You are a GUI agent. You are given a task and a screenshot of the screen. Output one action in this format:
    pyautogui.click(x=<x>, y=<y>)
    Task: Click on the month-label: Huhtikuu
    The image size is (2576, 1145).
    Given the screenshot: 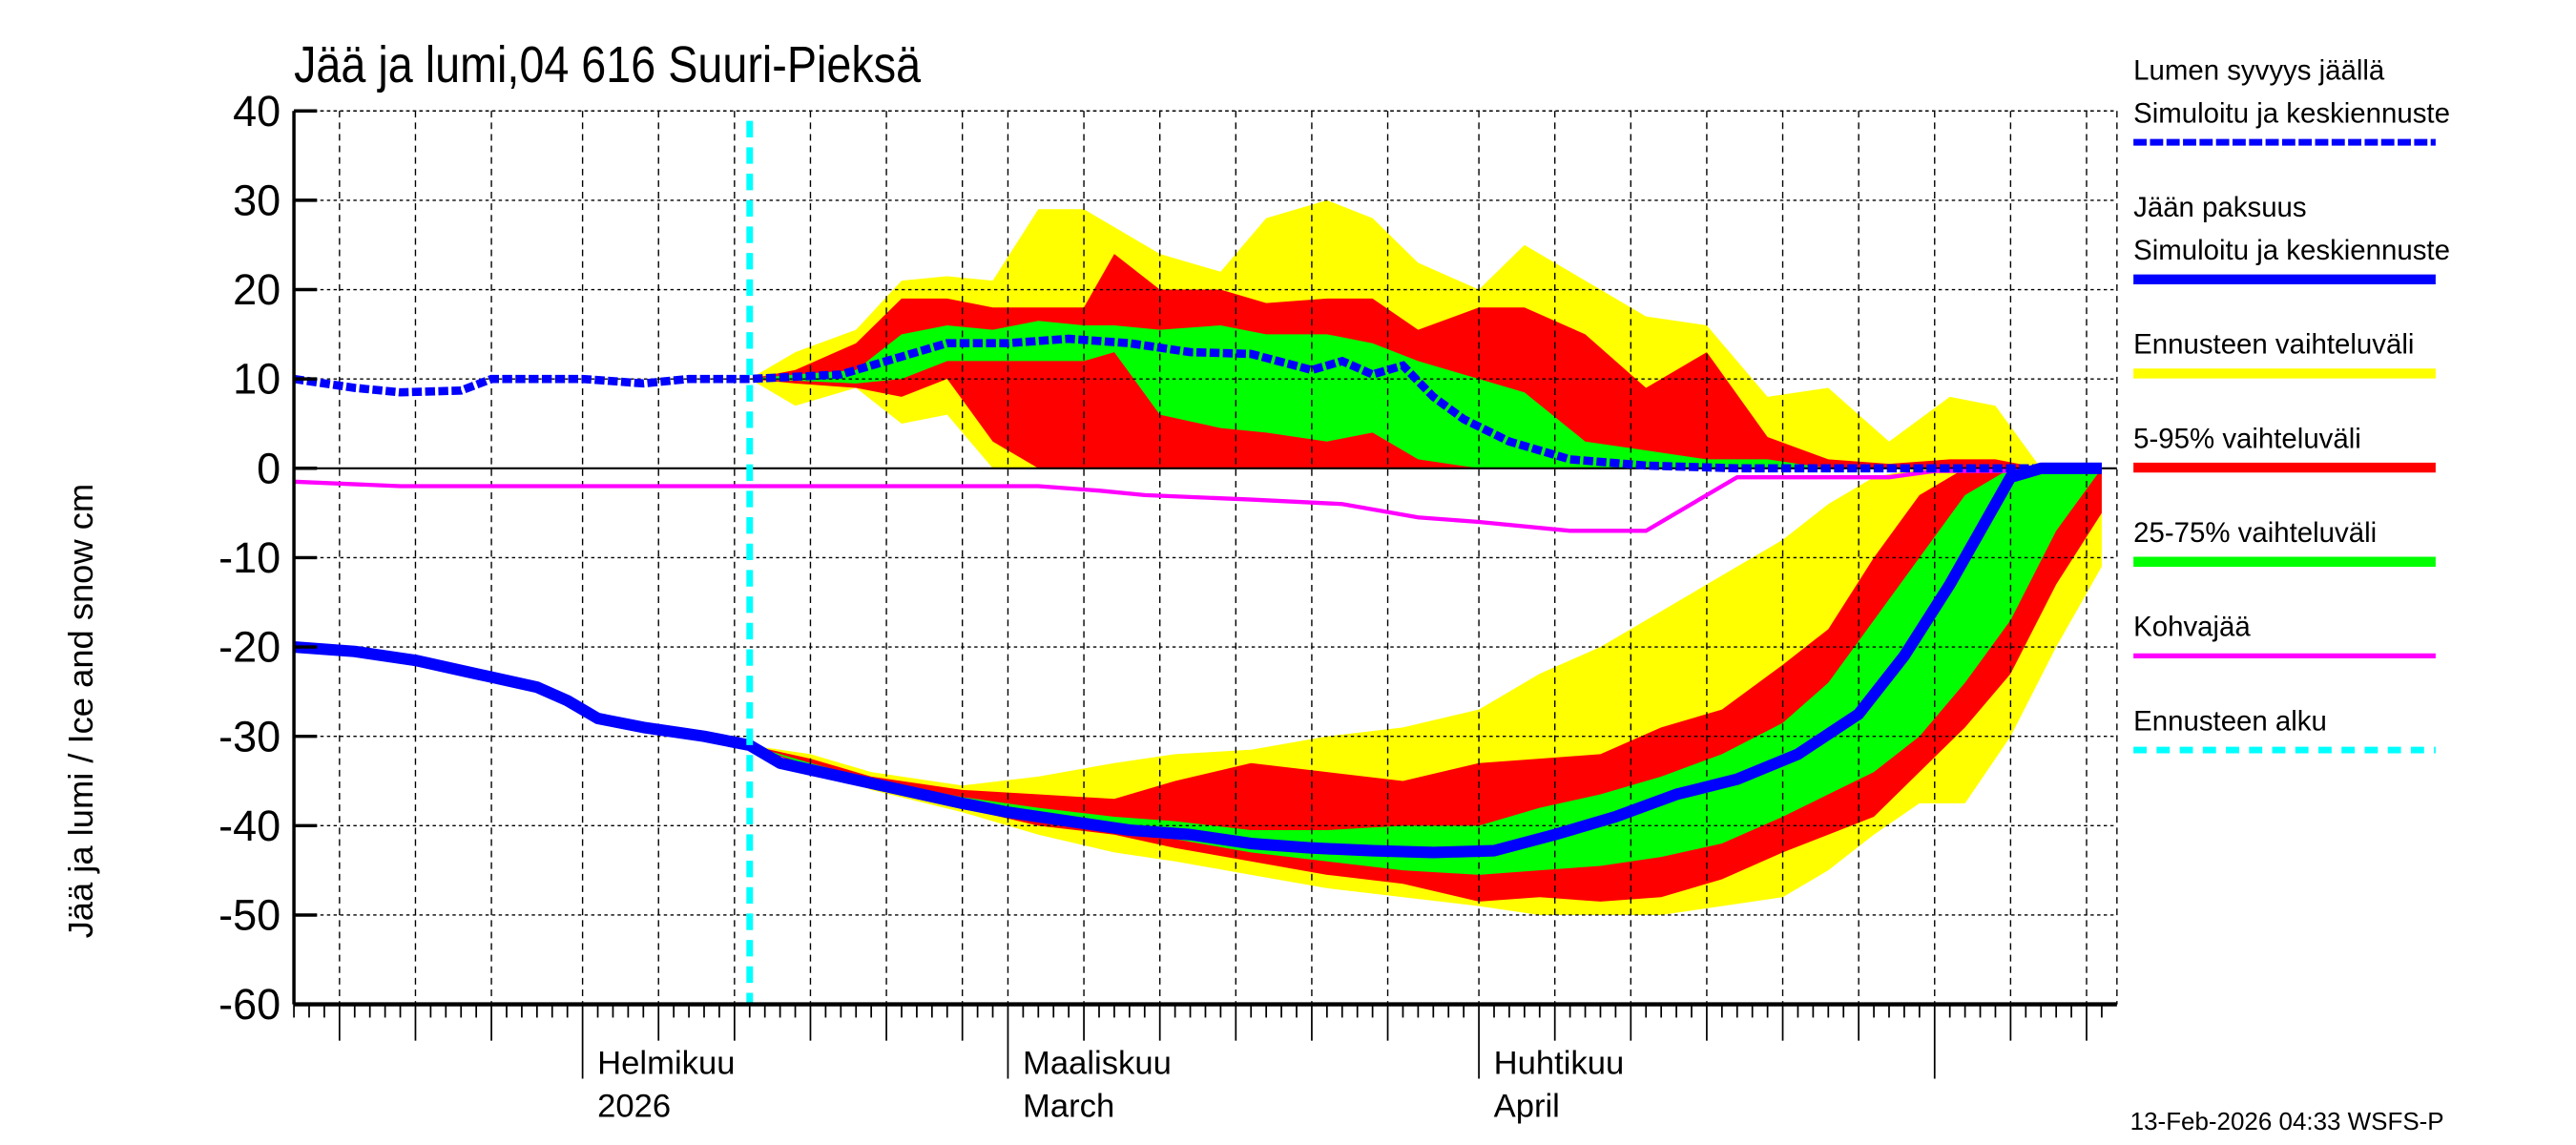 What is the action you would take?
    pyautogui.click(x=1559, y=1063)
    